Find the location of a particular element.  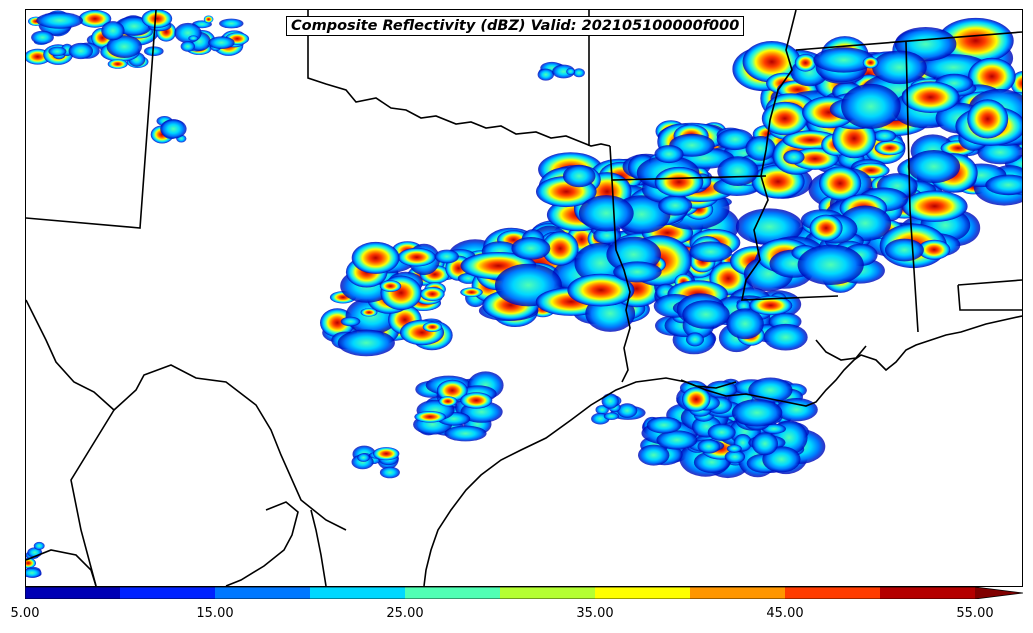

mexico-south-border is located at coordinates (61, 567).